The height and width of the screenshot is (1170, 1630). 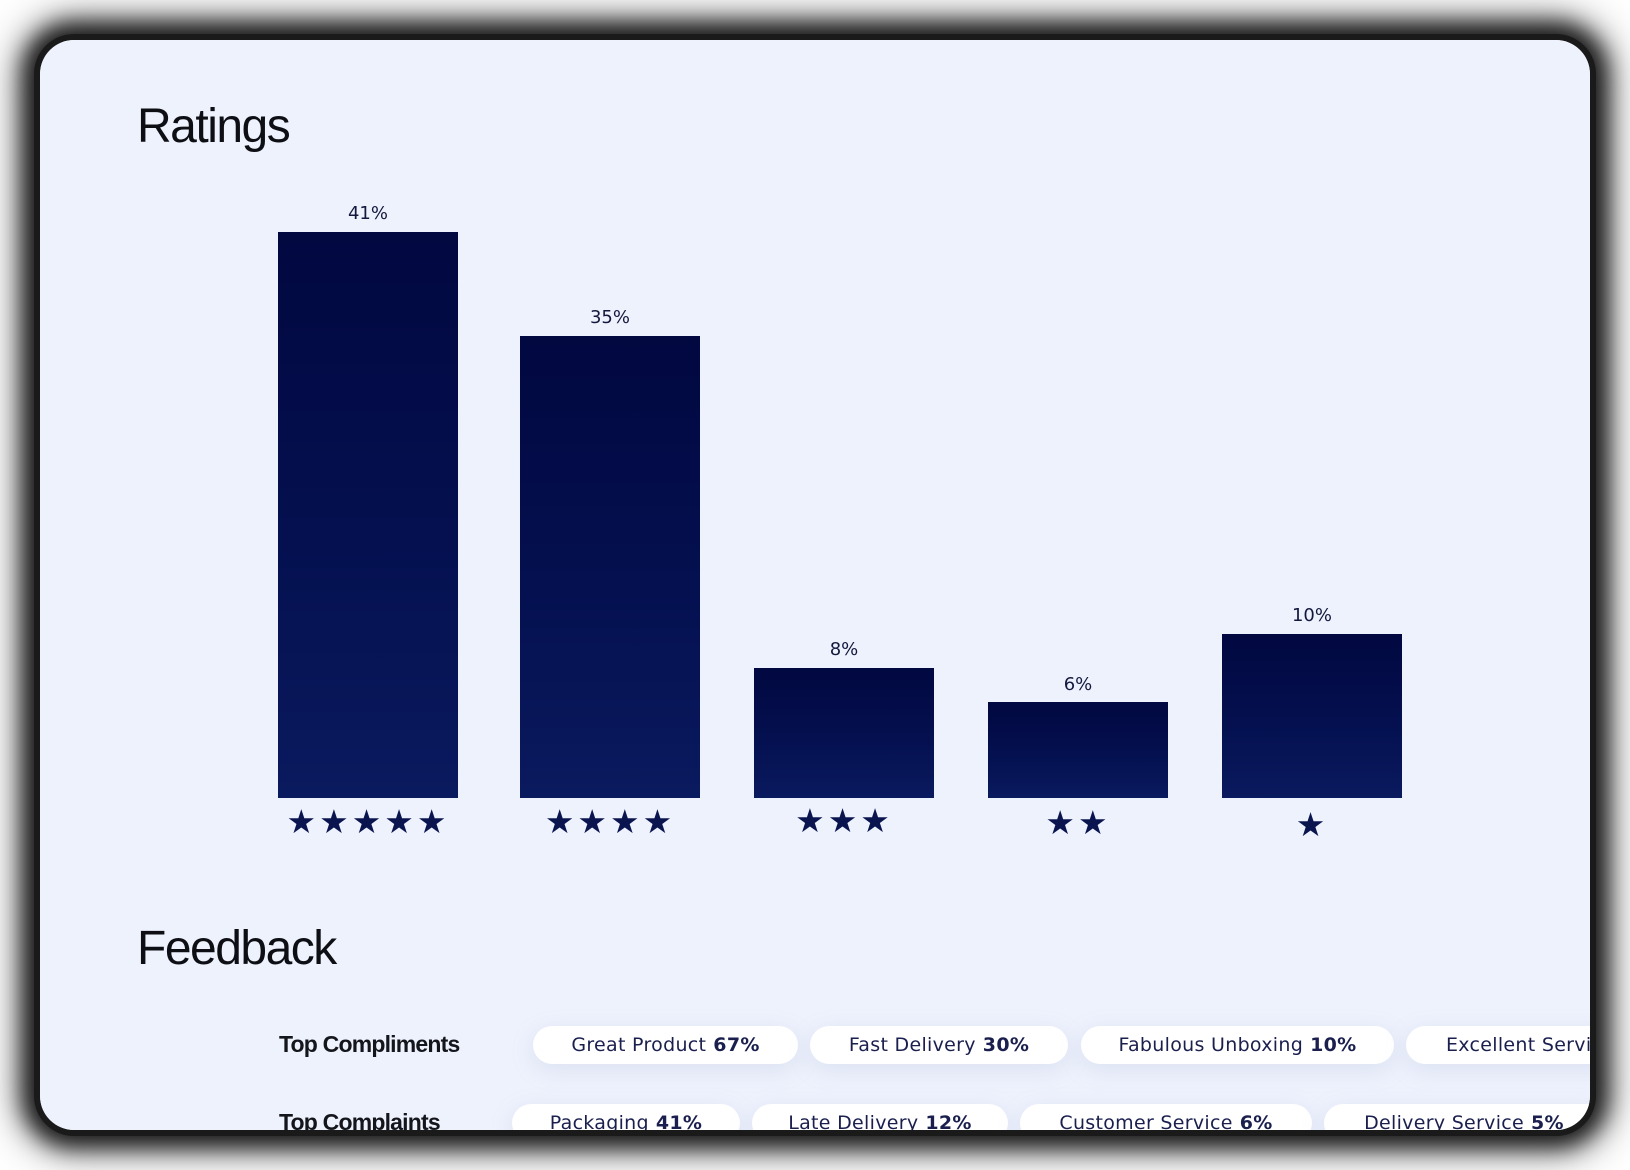 I want to click on top-complaints-label: Top Complaints, so click(x=360, y=1120).